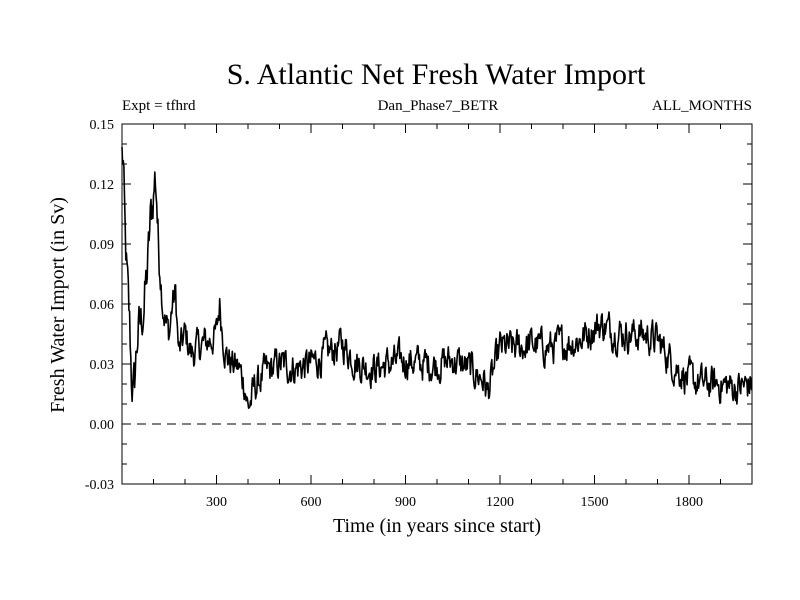  What do you see at coordinates (436, 74) in the screenshot?
I see `chart-title: S. Atlantic Net Fresh Water Import` at bounding box center [436, 74].